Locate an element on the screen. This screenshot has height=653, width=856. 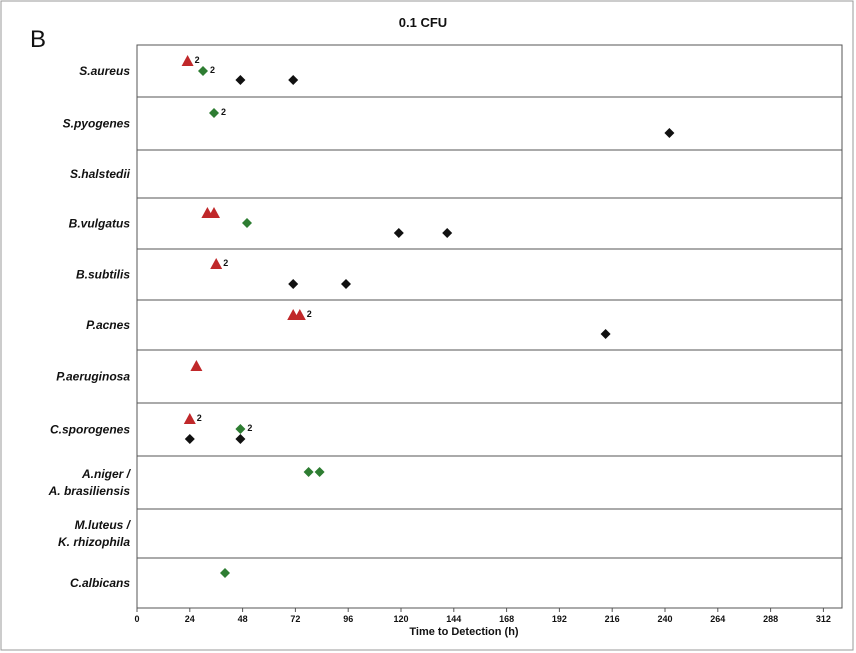
species-label: S.aureus is located at coordinates (104, 71).